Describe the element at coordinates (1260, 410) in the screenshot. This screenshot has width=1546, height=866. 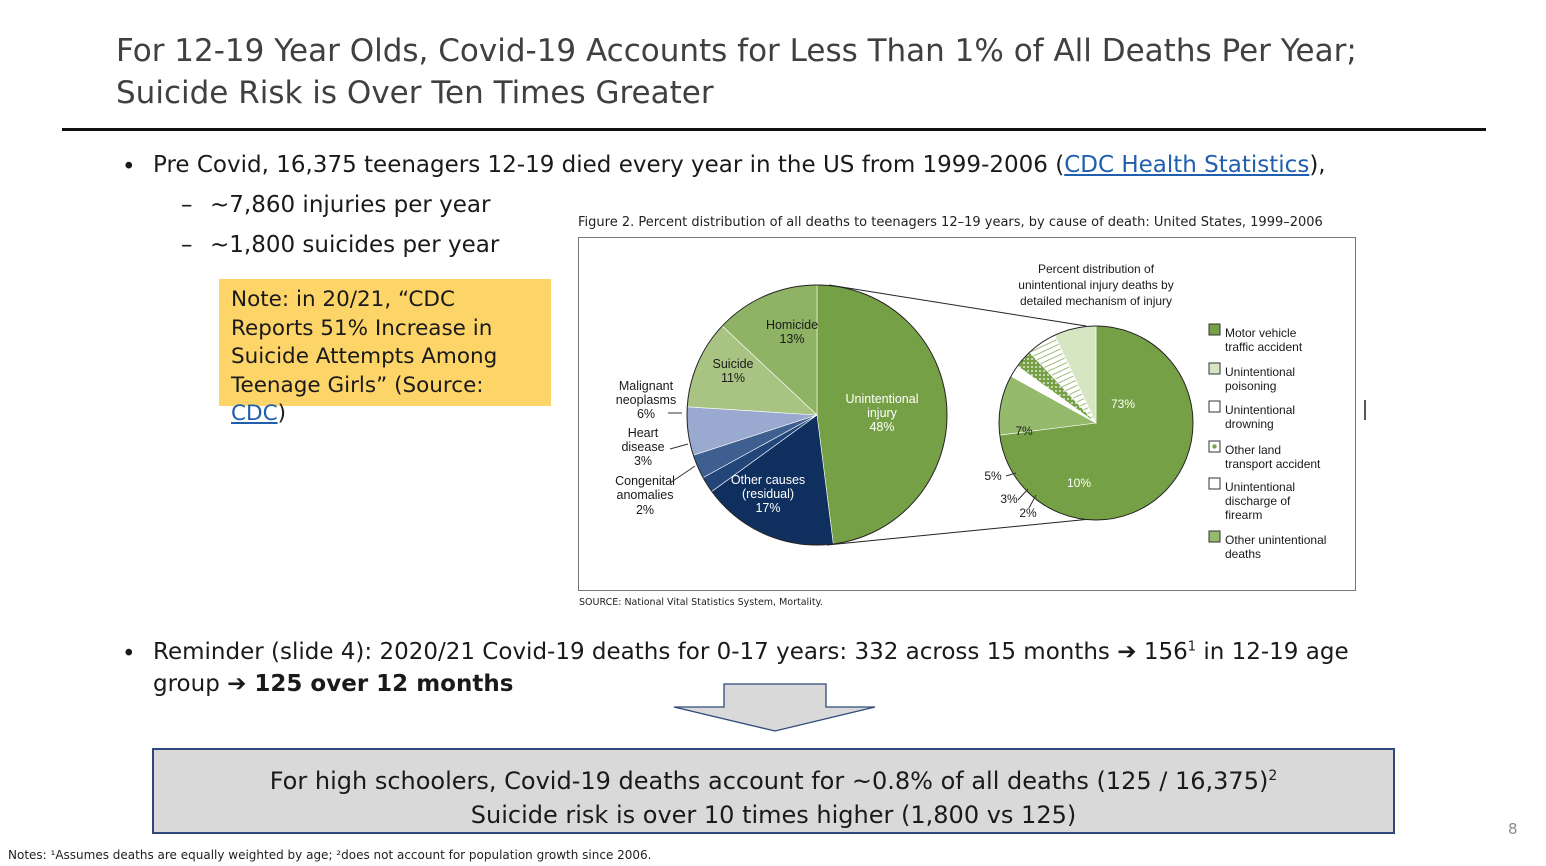
I see `legend-drowning-label: Unintentional` at that location.